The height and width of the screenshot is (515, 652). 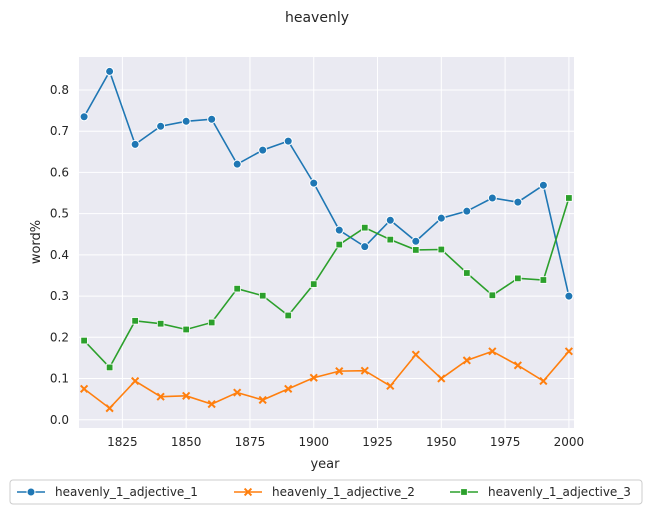 I want to click on x-tick-label: 1950, so click(x=441, y=442).